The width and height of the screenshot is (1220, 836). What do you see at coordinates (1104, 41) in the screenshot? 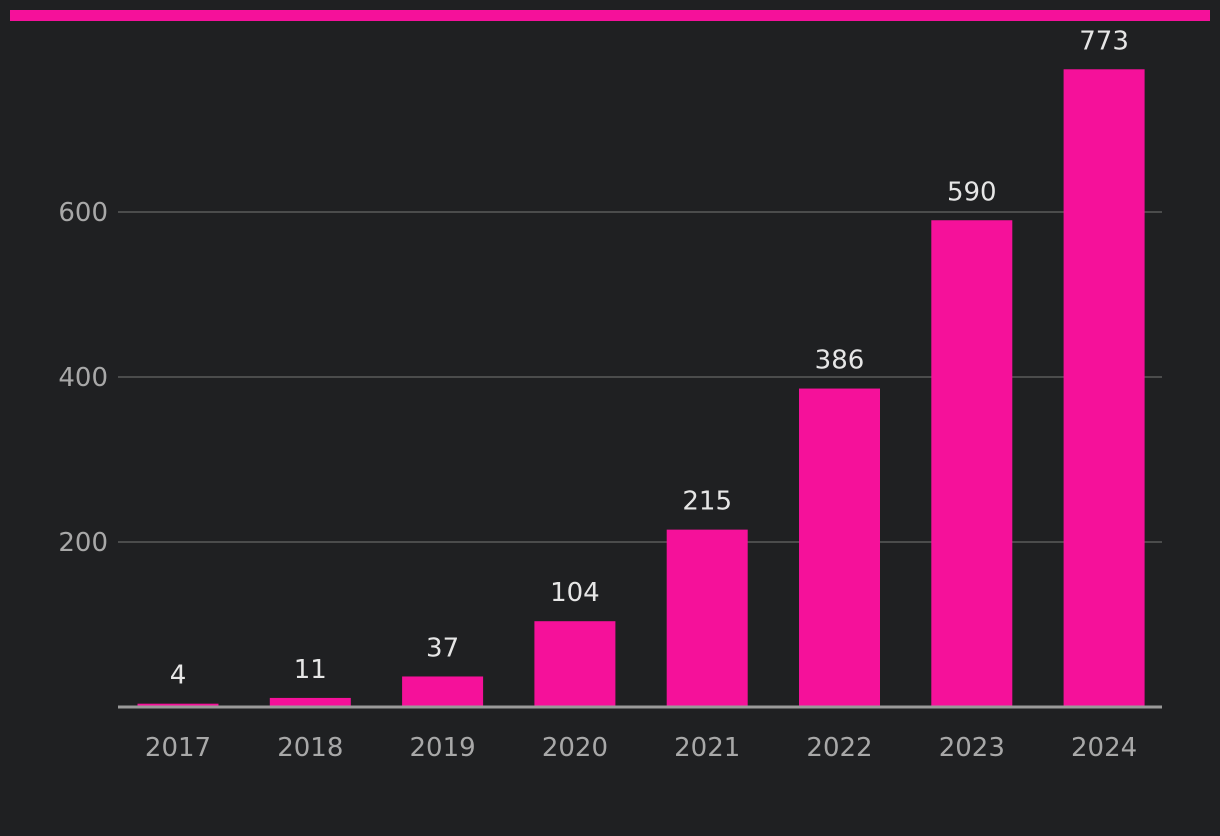
I see `data-label: 773` at bounding box center [1104, 41].